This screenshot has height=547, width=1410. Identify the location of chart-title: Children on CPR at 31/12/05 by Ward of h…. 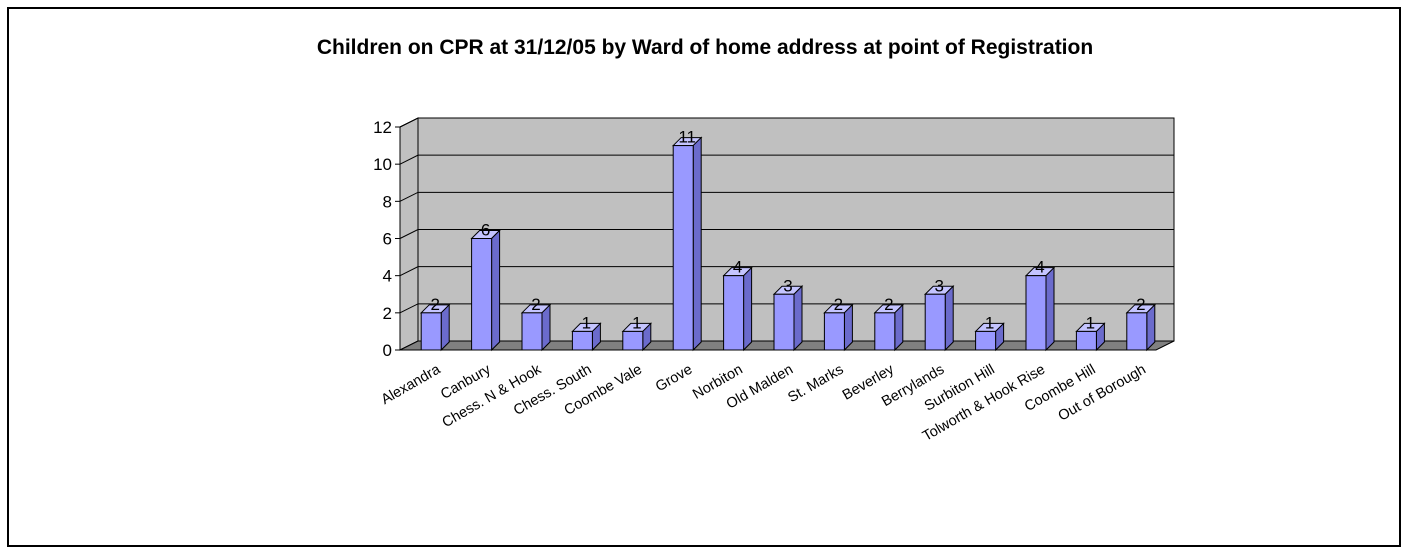
(705, 47).